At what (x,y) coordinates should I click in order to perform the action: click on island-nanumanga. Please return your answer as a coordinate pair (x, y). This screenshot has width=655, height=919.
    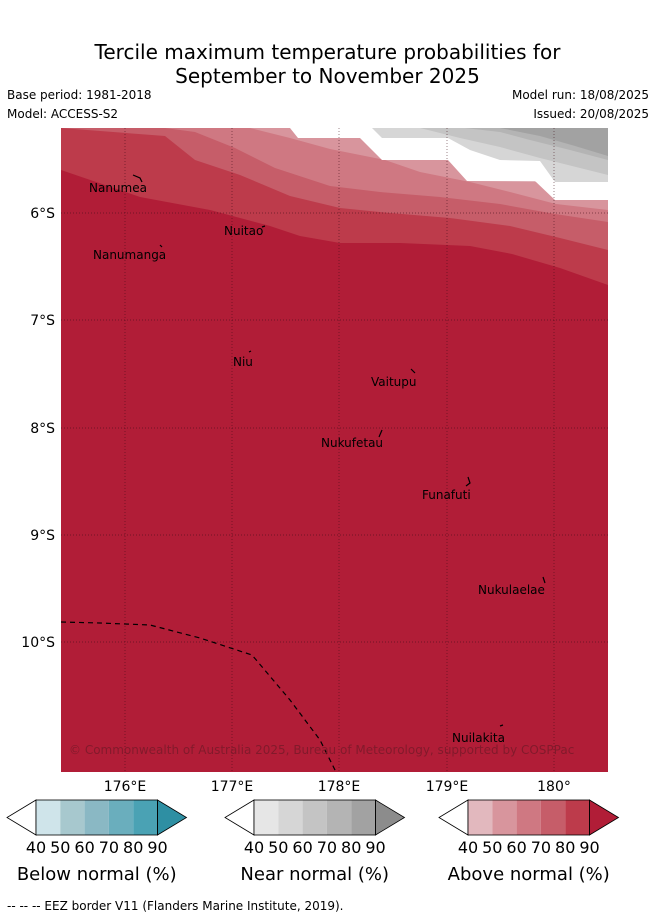
    Looking at the image, I should click on (161, 246).